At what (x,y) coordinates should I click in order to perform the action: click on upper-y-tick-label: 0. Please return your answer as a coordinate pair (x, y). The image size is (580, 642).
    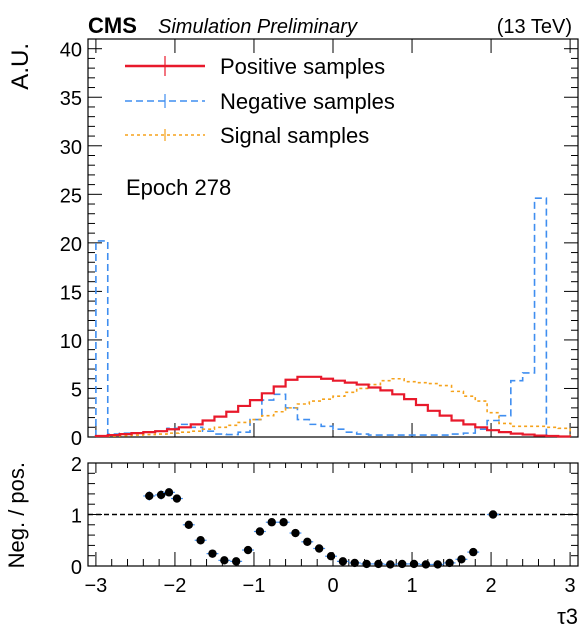
    Looking at the image, I should click on (76, 439).